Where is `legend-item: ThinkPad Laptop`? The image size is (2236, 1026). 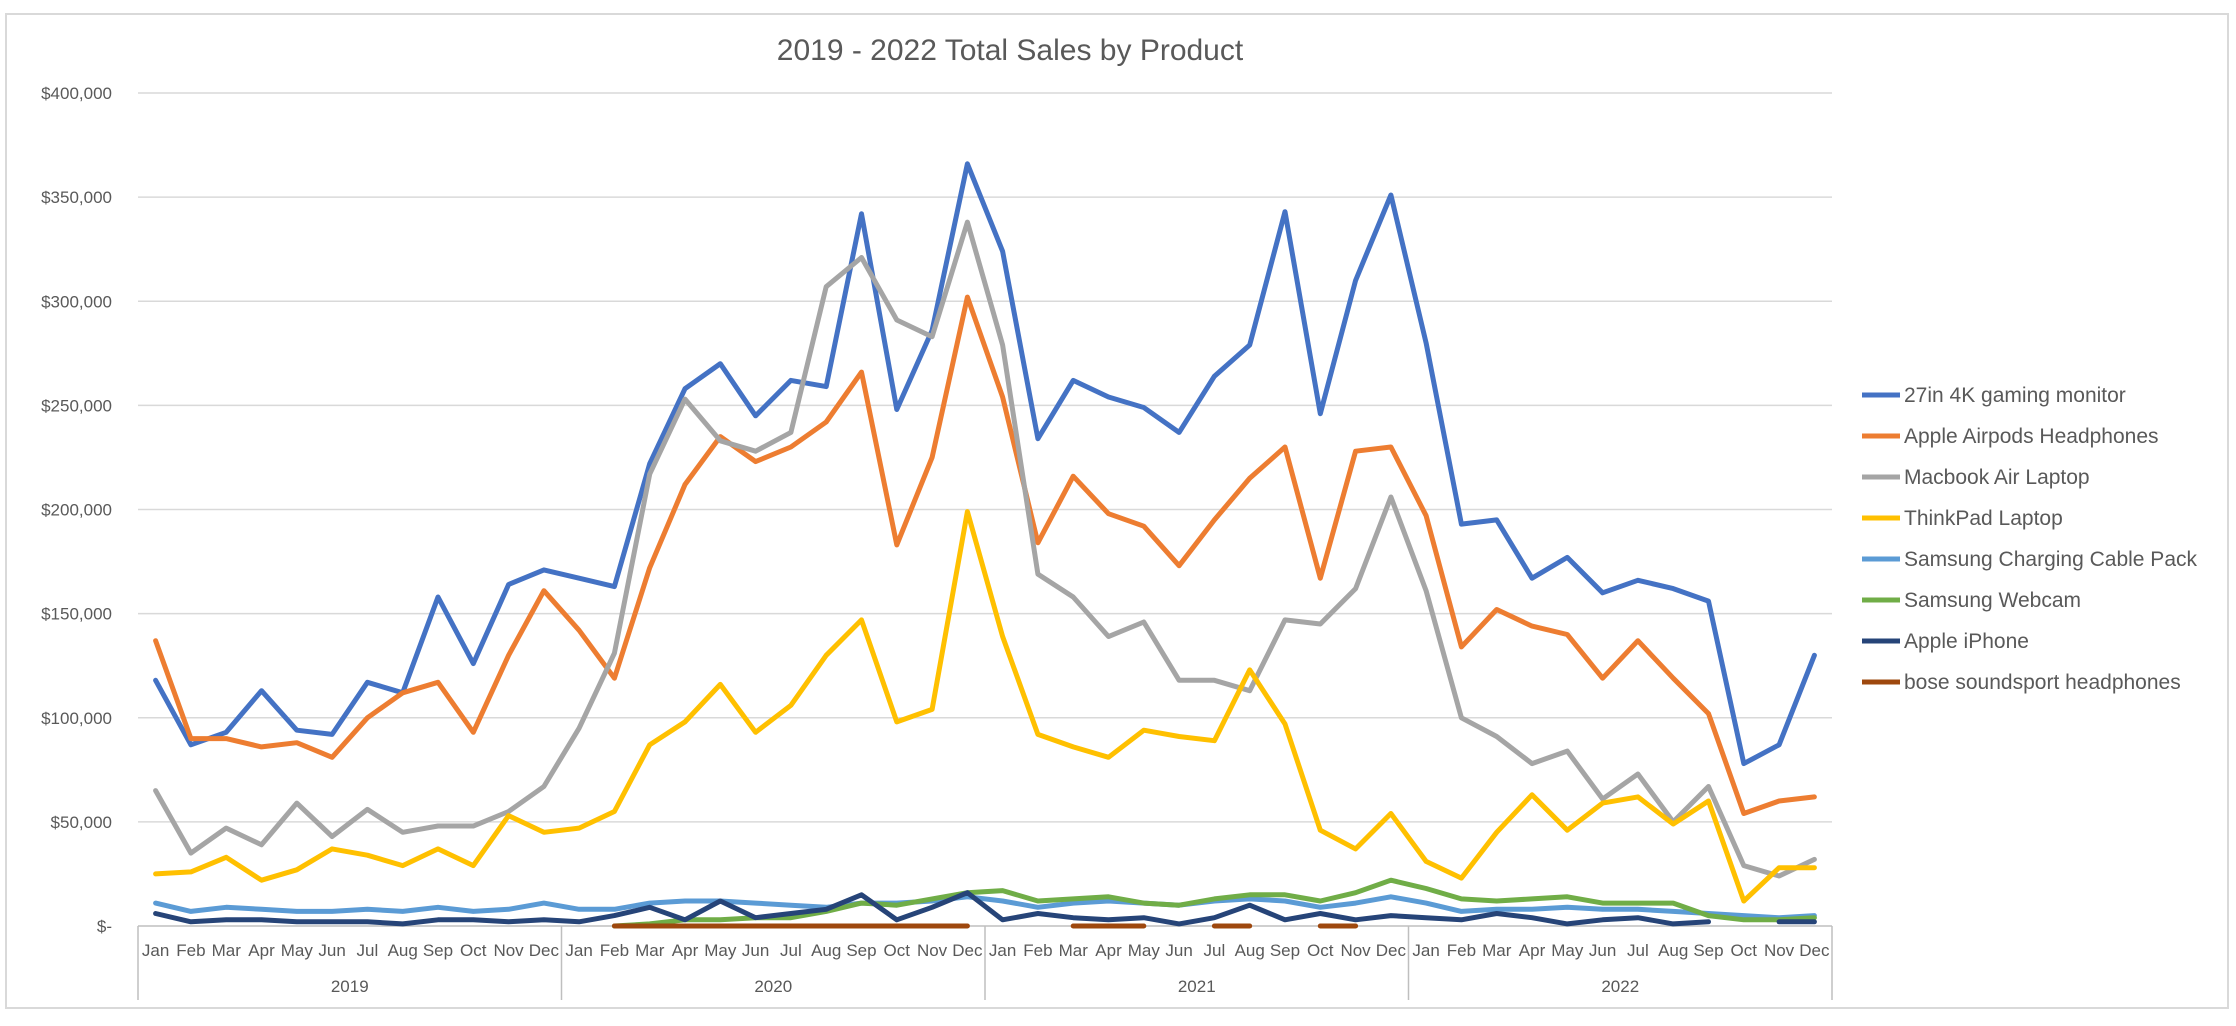
legend-item: ThinkPad Laptop is located at coordinates (1962, 518).